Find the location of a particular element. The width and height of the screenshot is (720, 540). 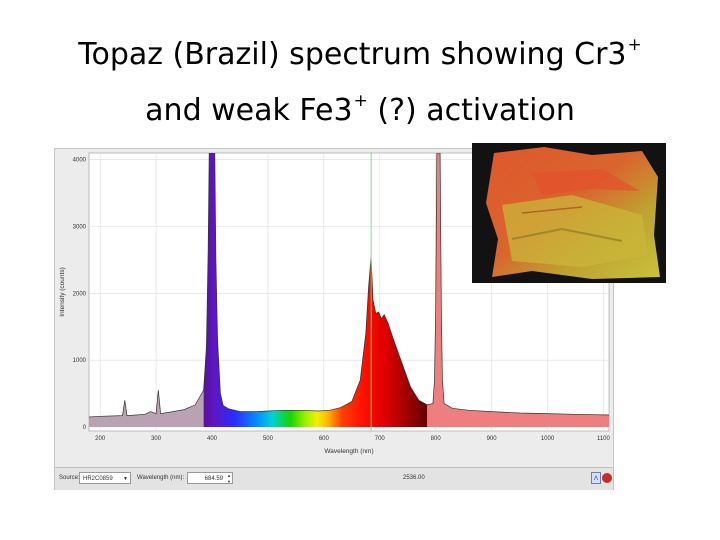

y-tick-label: 4000 is located at coordinates (80, 161).